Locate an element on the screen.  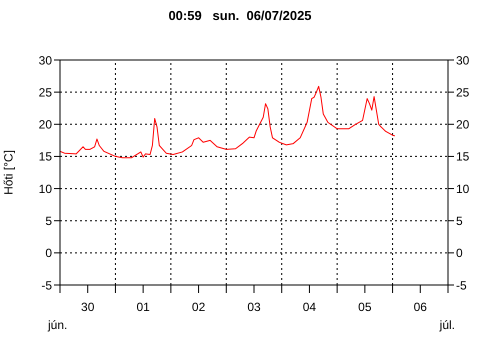
line-series is located at coordinates (228, 122).